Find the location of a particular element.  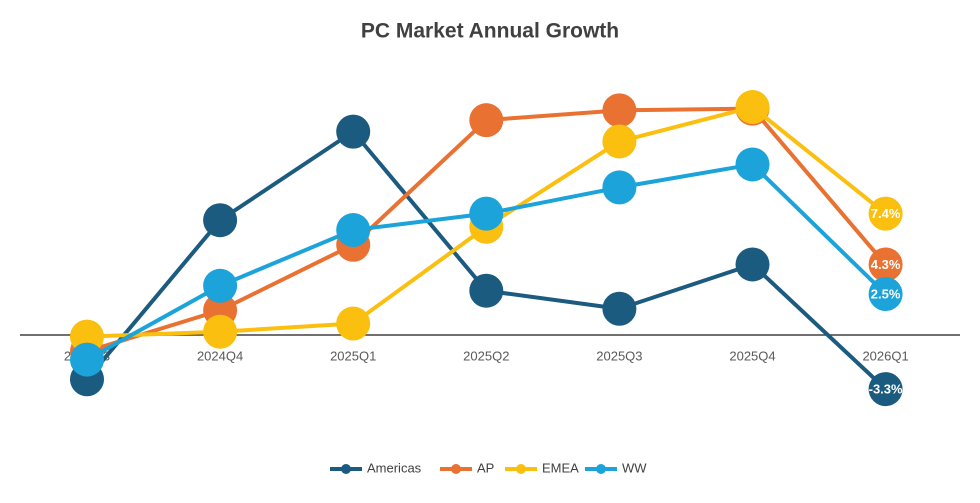

x-tick-label: 2026Q1 is located at coordinates (885, 355).